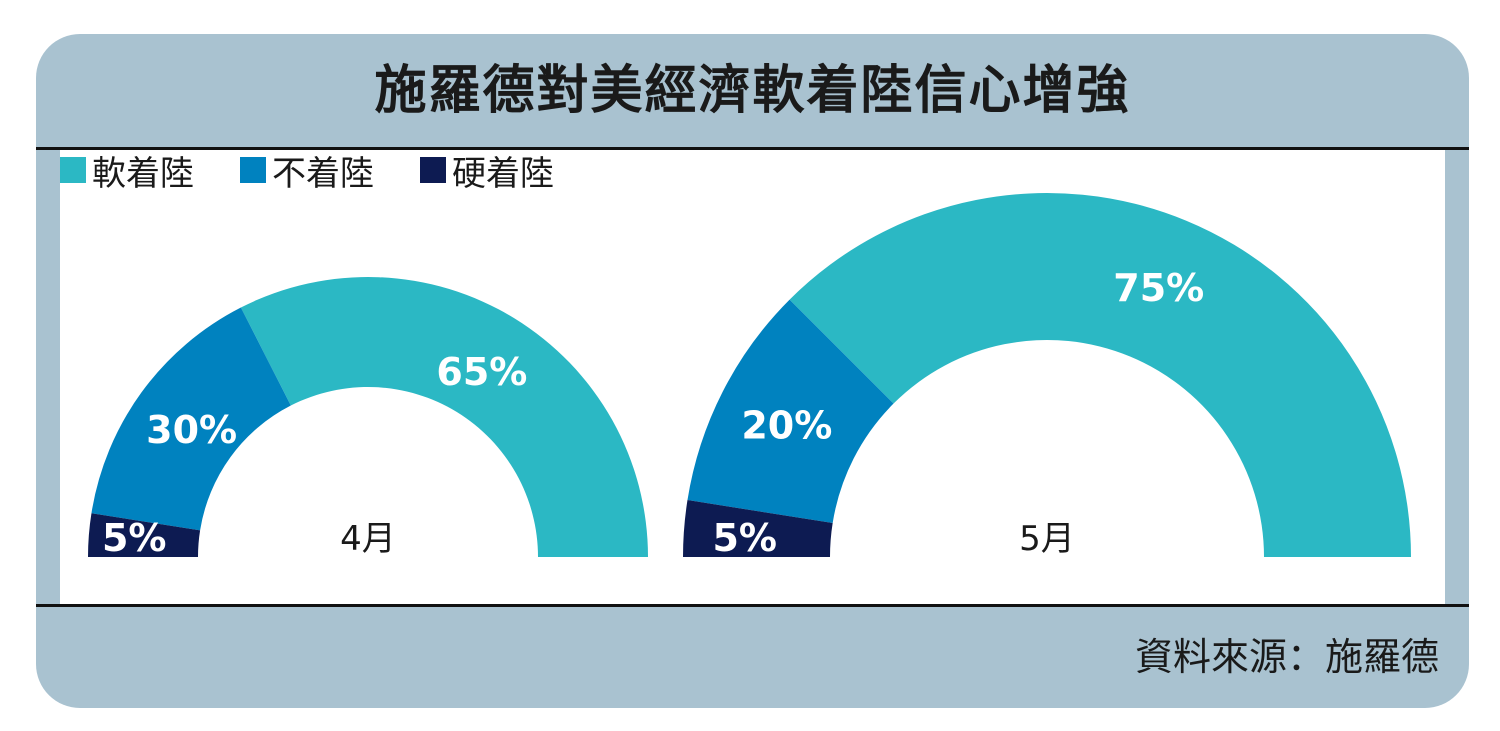 The height and width of the screenshot is (731, 1500). What do you see at coordinates (744, 538) in the screenshot?
I see `segment-label-hard-landing-may: 5%` at bounding box center [744, 538].